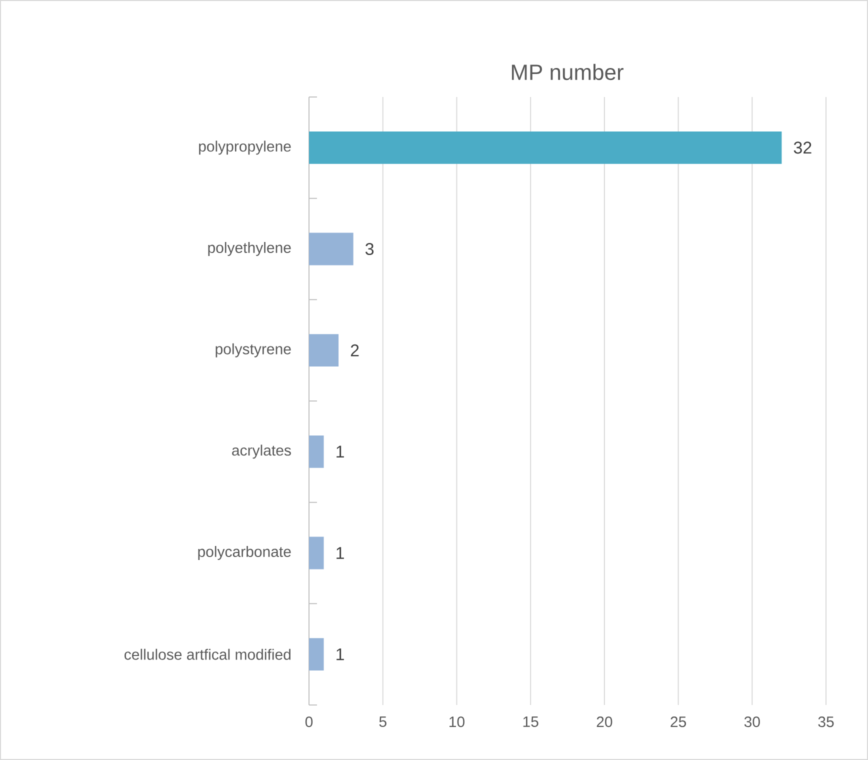 This screenshot has width=868, height=760. What do you see at coordinates (253, 350) in the screenshot?
I see `y-tick-label: polystyrene` at bounding box center [253, 350].